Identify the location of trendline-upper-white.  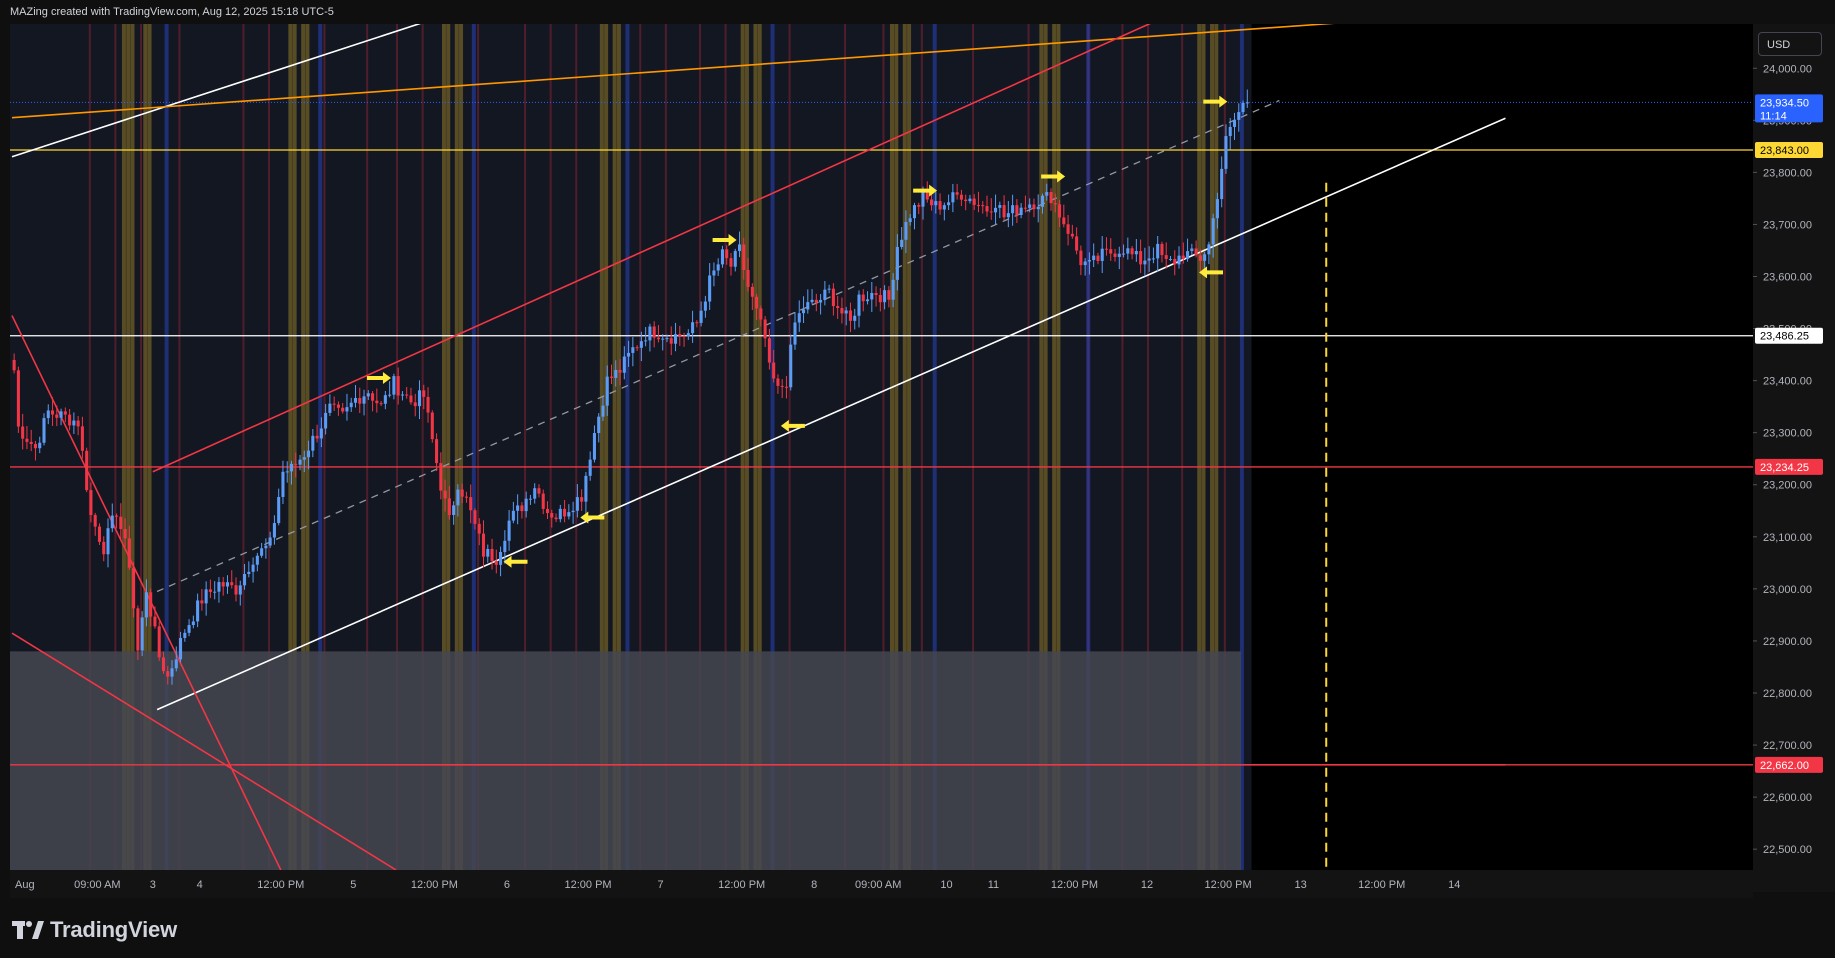
(216, 91).